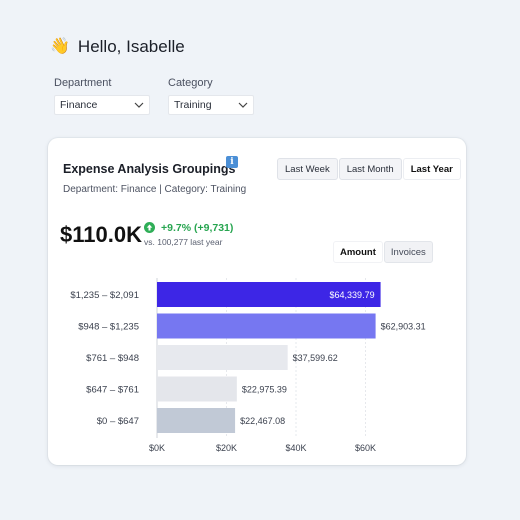 The height and width of the screenshot is (520, 520). What do you see at coordinates (112, 358) in the screenshot?
I see `category-label: $761 – $948` at bounding box center [112, 358].